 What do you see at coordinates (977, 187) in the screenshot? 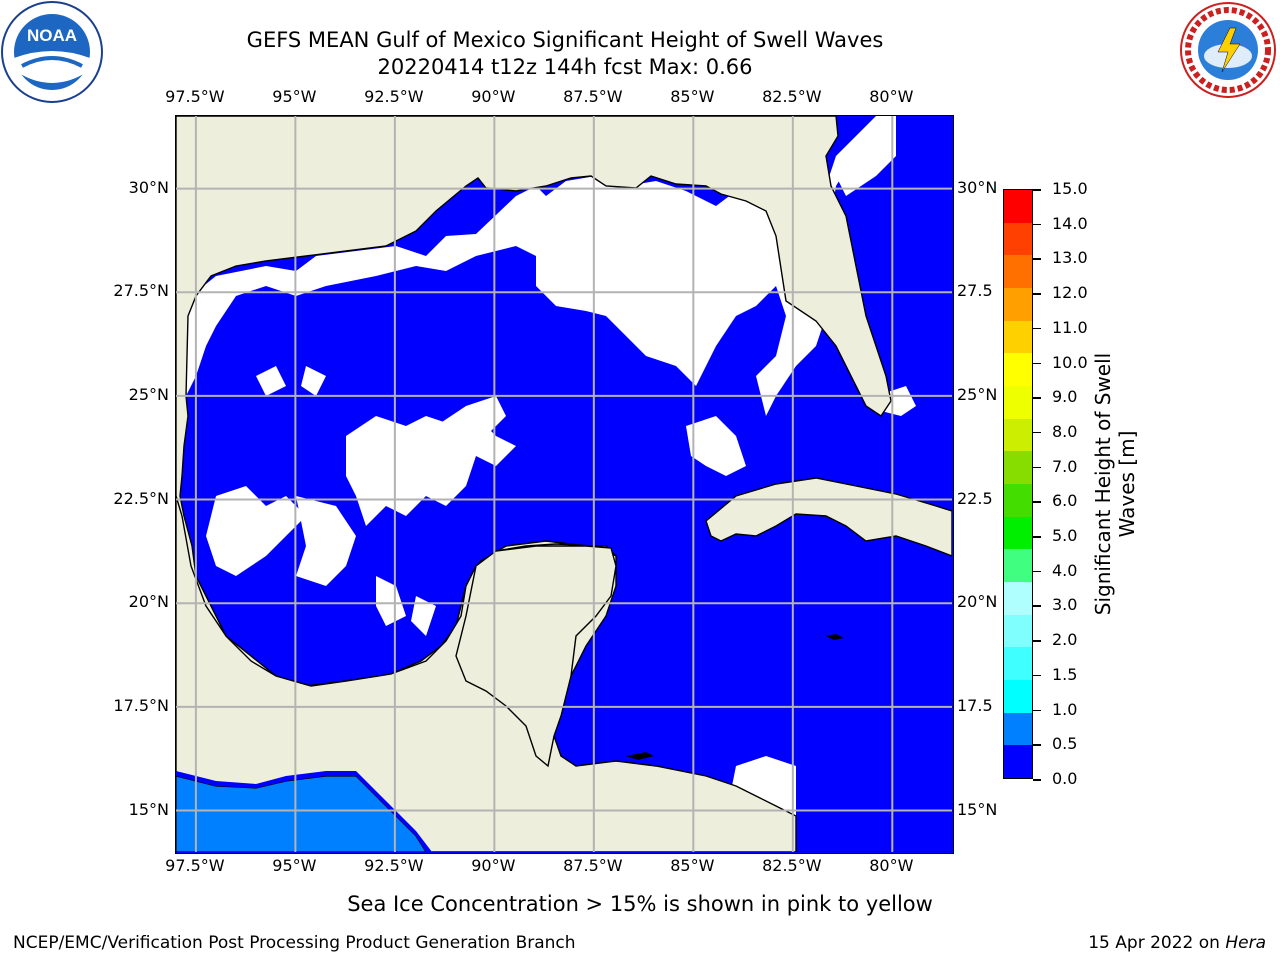
I see `lat-tick-right: 30°N` at bounding box center [977, 187].